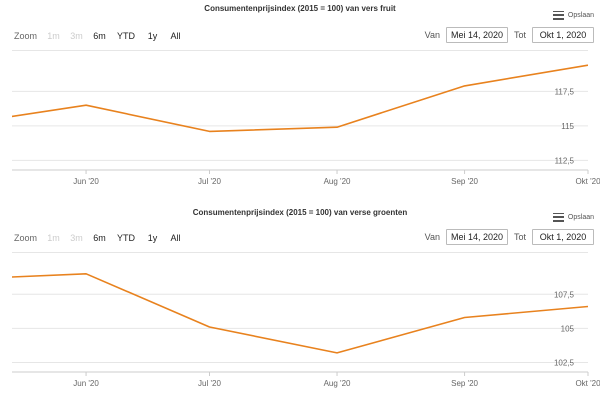 The width and height of the screenshot is (600, 402). I want to click on y-tick-label: 117,5, so click(565, 91).